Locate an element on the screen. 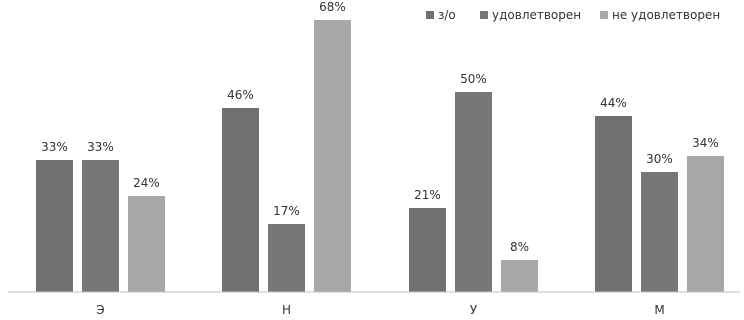 The width and height of the screenshot is (744, 320). bar-Н-2 is located at coordinates (332, 156).